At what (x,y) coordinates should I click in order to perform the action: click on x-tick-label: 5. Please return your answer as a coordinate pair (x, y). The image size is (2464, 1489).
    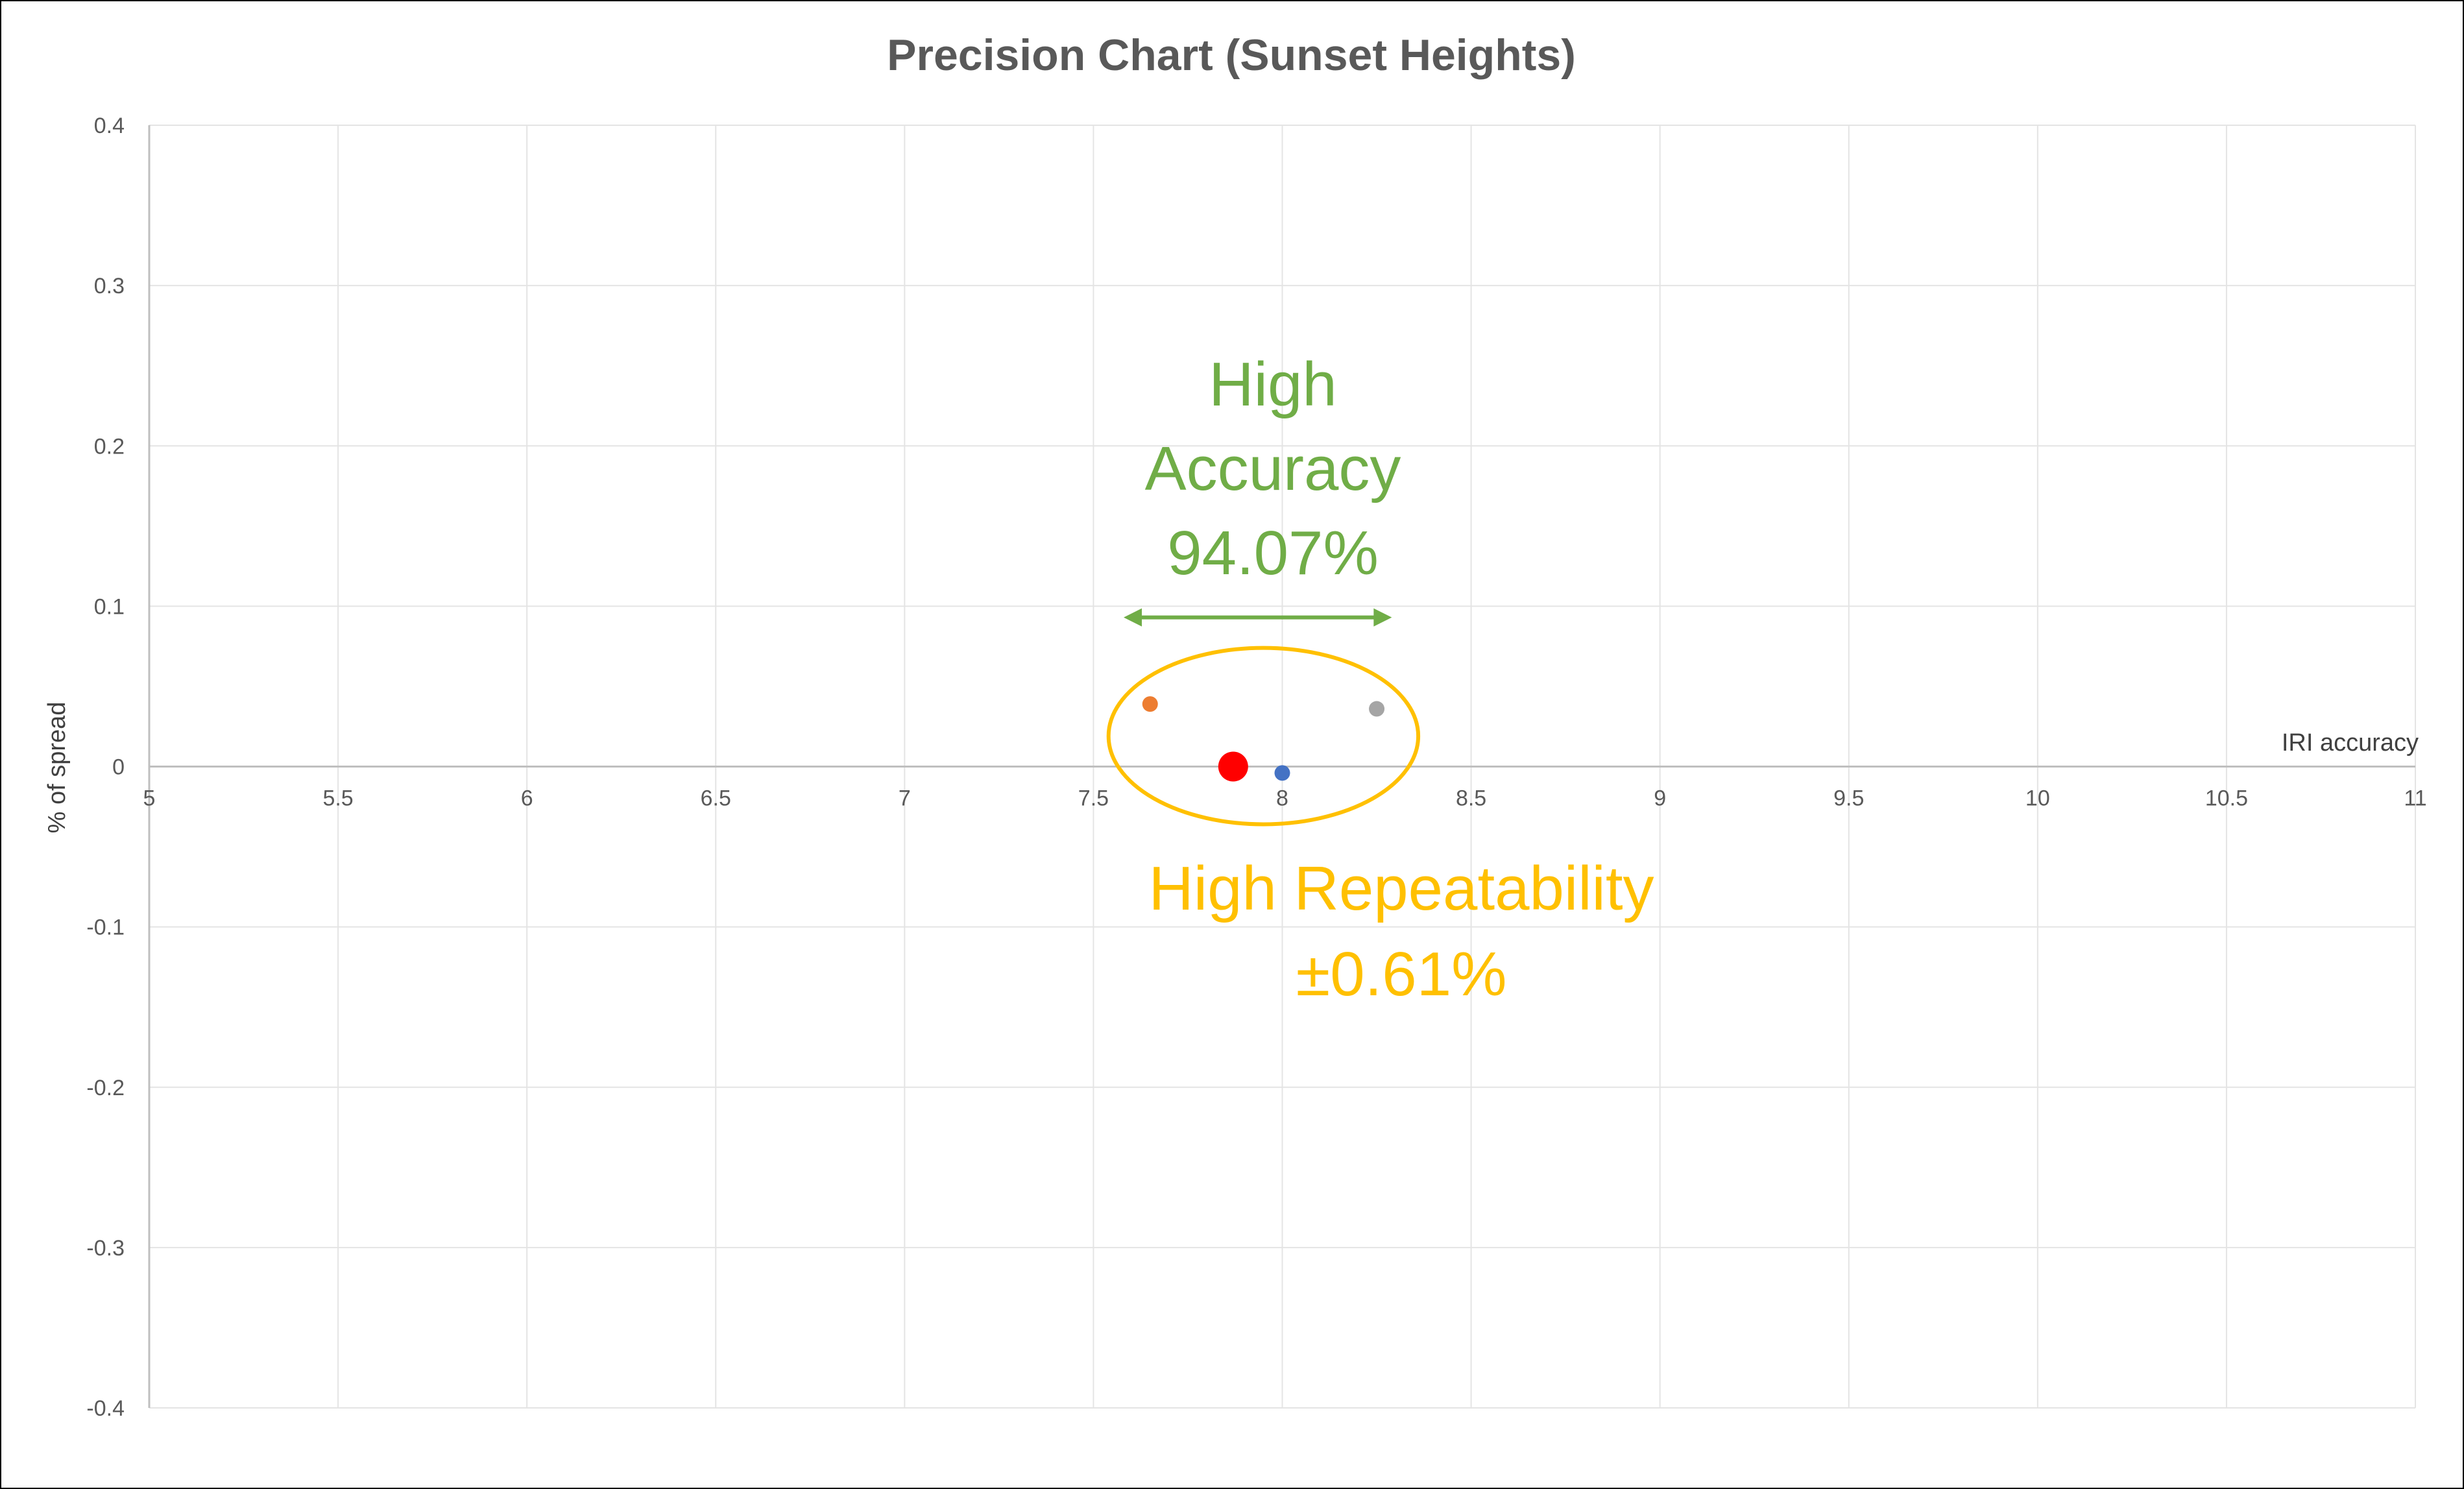
    Looking at the image, I should click on (149, 798).